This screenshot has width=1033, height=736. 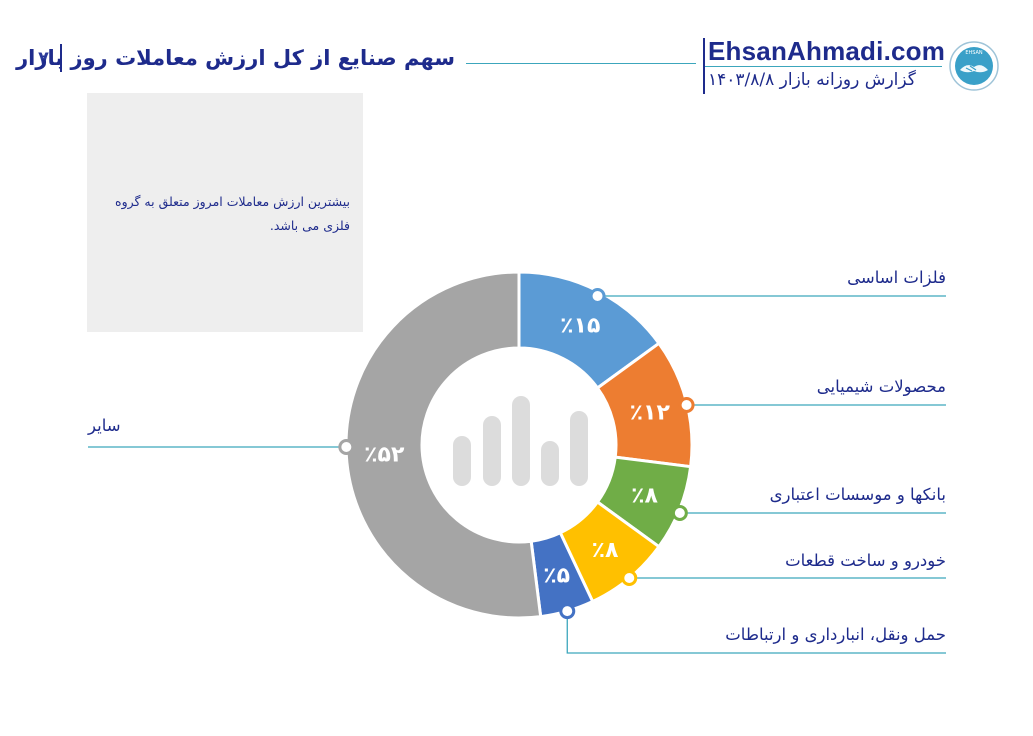 What do you see at coordinates (650, 412) in the screenshot?
I see `slice-percent-label: ٪۱۲` at bounding box center [650, 412].